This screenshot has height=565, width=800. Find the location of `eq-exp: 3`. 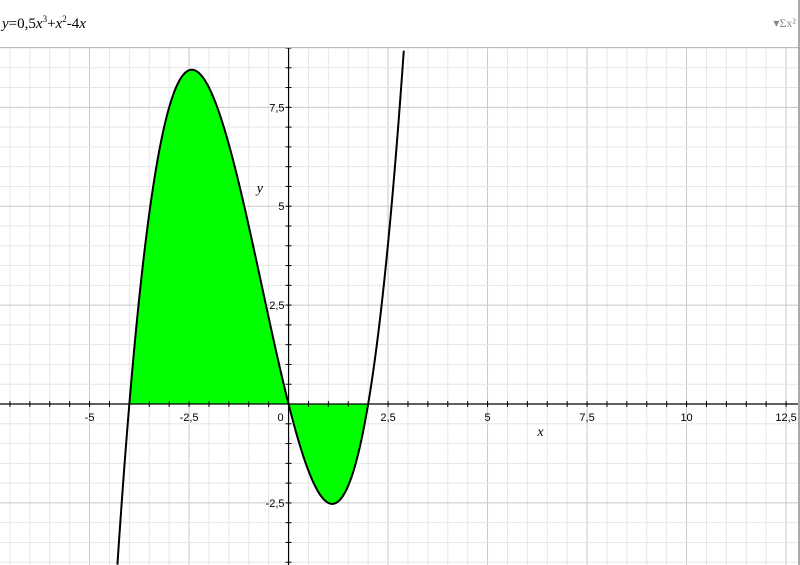

eq-exp: 3 is located at coordinates (45, 19).